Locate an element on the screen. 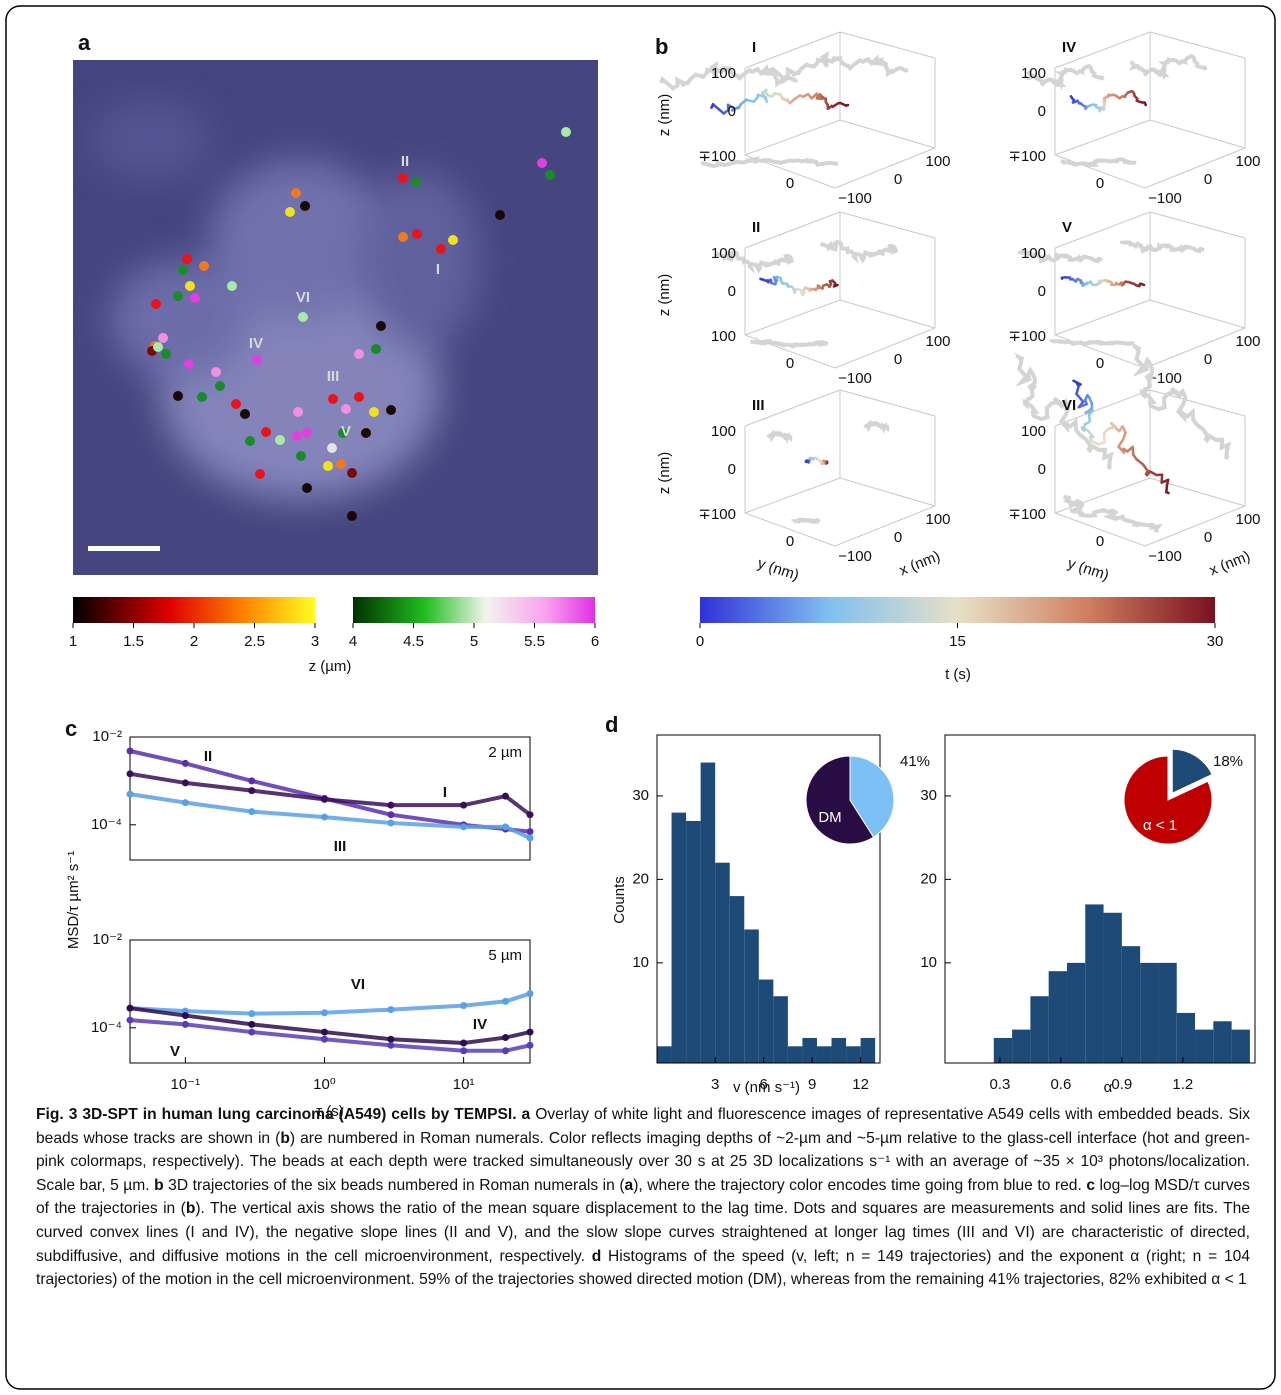 This screenshot has width=1281, height=1395. y-tick-label: 10 is located at coordinates (640, 962).